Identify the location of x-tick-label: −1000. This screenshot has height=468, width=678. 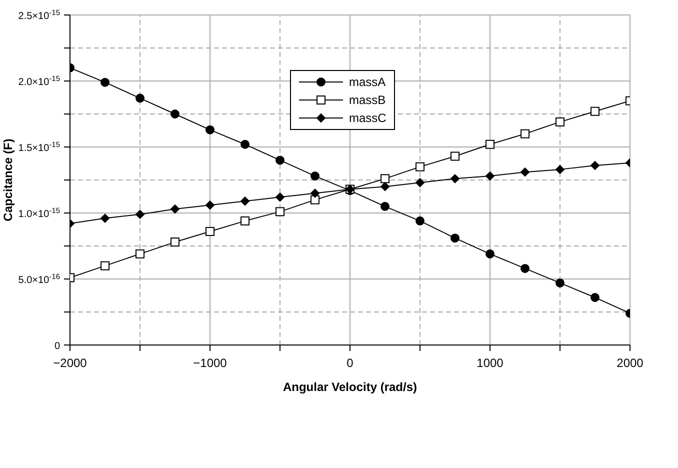
(210, 363).